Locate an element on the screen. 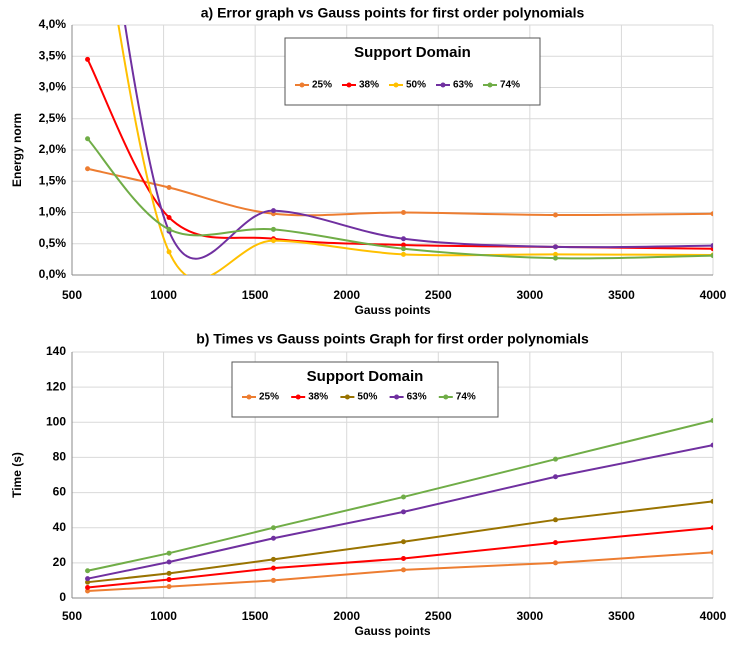 The height and width of the screenshot is (647, 731). x-tick-label: 3000 is located at coordinates (530, 616).